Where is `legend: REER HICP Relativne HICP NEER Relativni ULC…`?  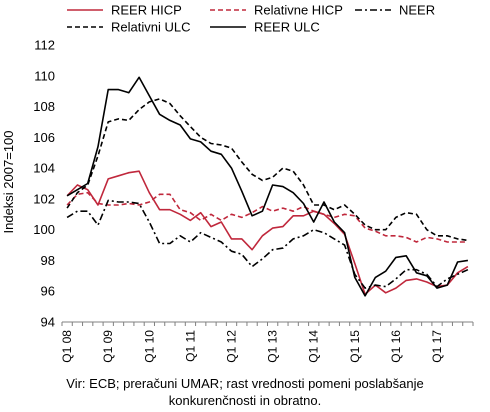 legend: REER HICP Relativne HICP NEER Relativni ULC… is located at coordinates (251, 19).